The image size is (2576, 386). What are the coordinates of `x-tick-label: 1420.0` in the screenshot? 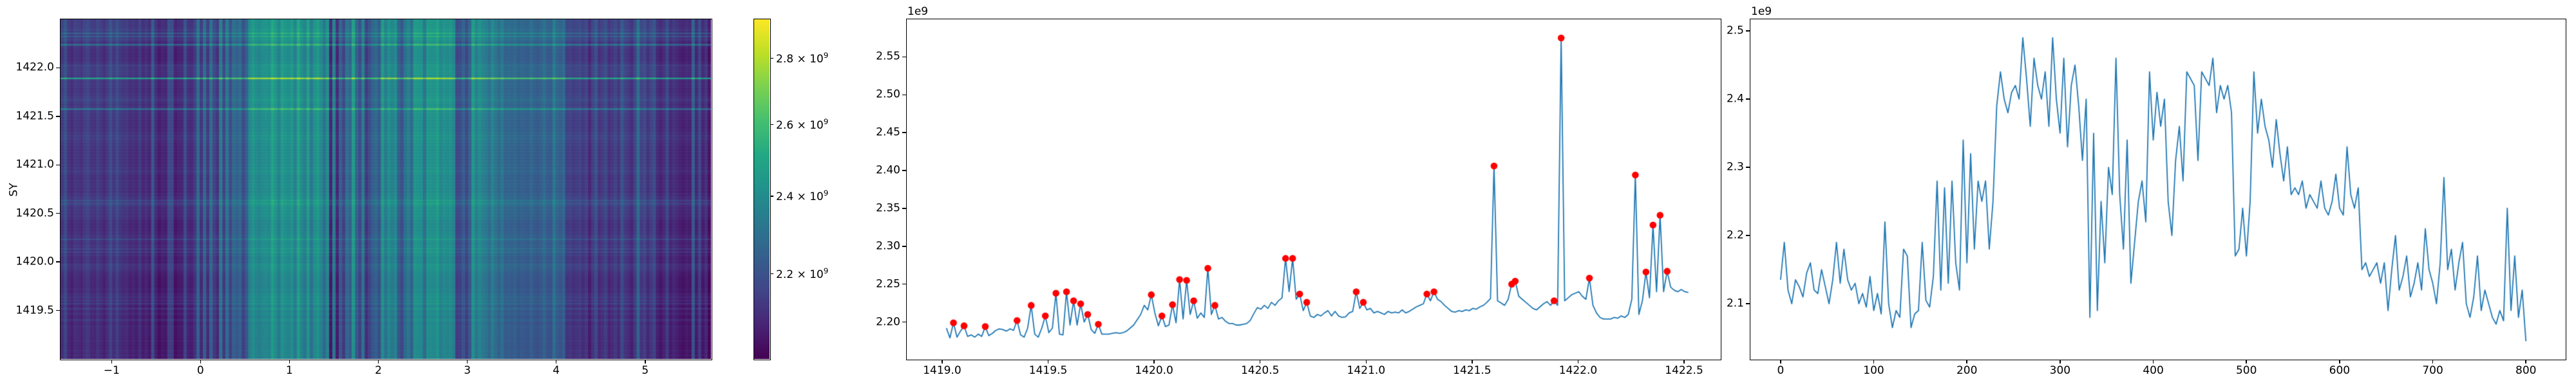 It's located at (1154, 370).